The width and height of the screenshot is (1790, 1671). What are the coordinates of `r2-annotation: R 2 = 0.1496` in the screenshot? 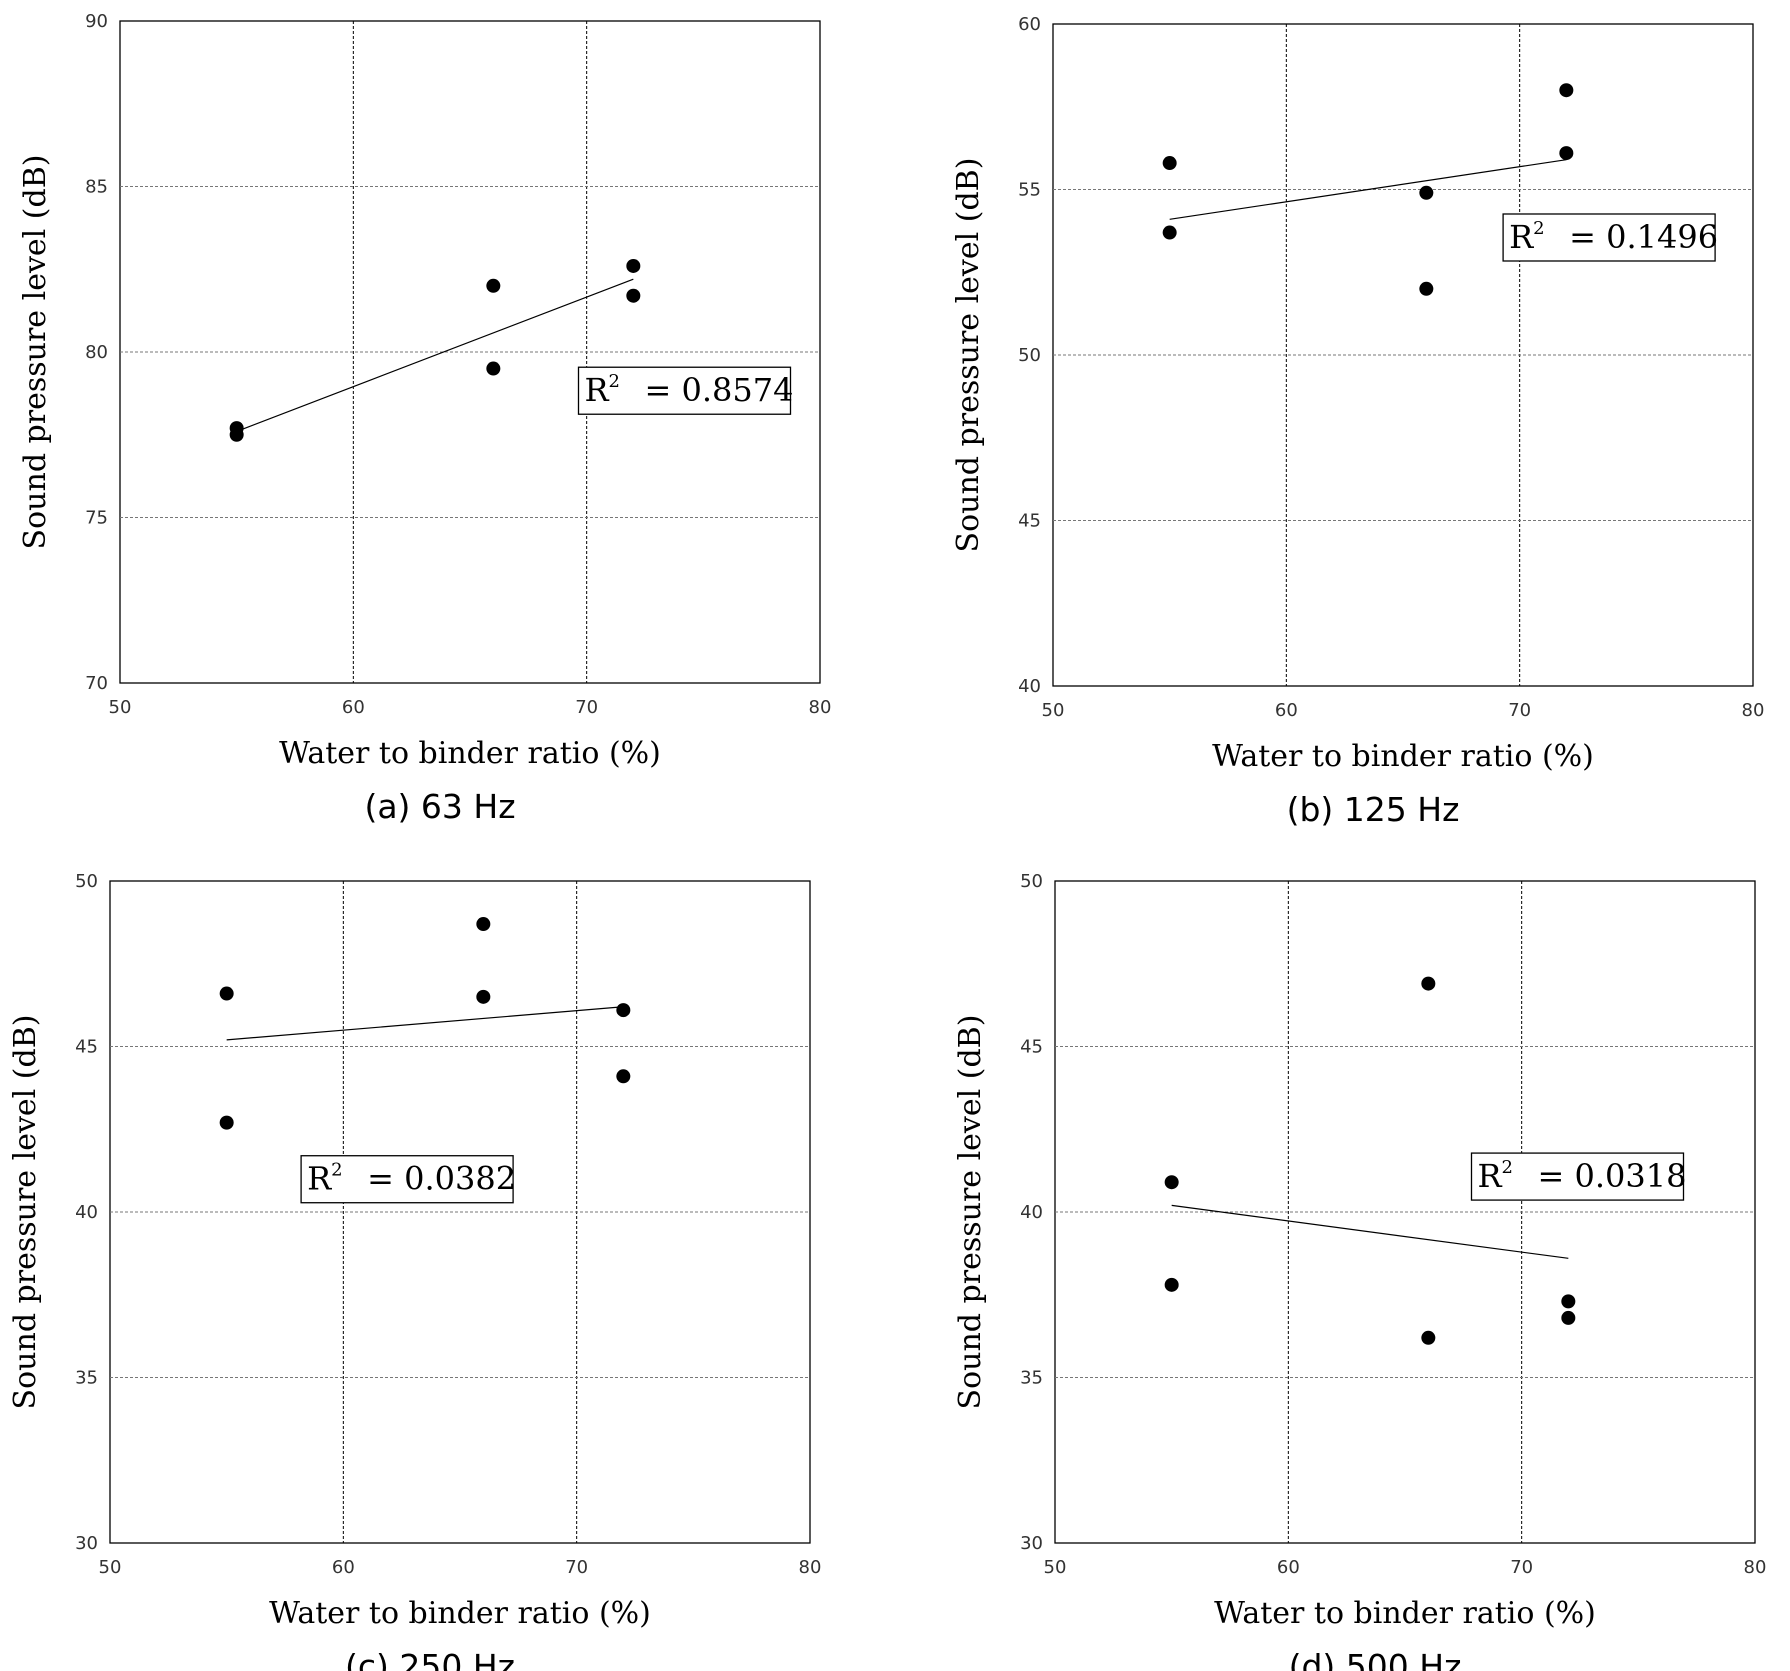 It's located at (1610, 237).